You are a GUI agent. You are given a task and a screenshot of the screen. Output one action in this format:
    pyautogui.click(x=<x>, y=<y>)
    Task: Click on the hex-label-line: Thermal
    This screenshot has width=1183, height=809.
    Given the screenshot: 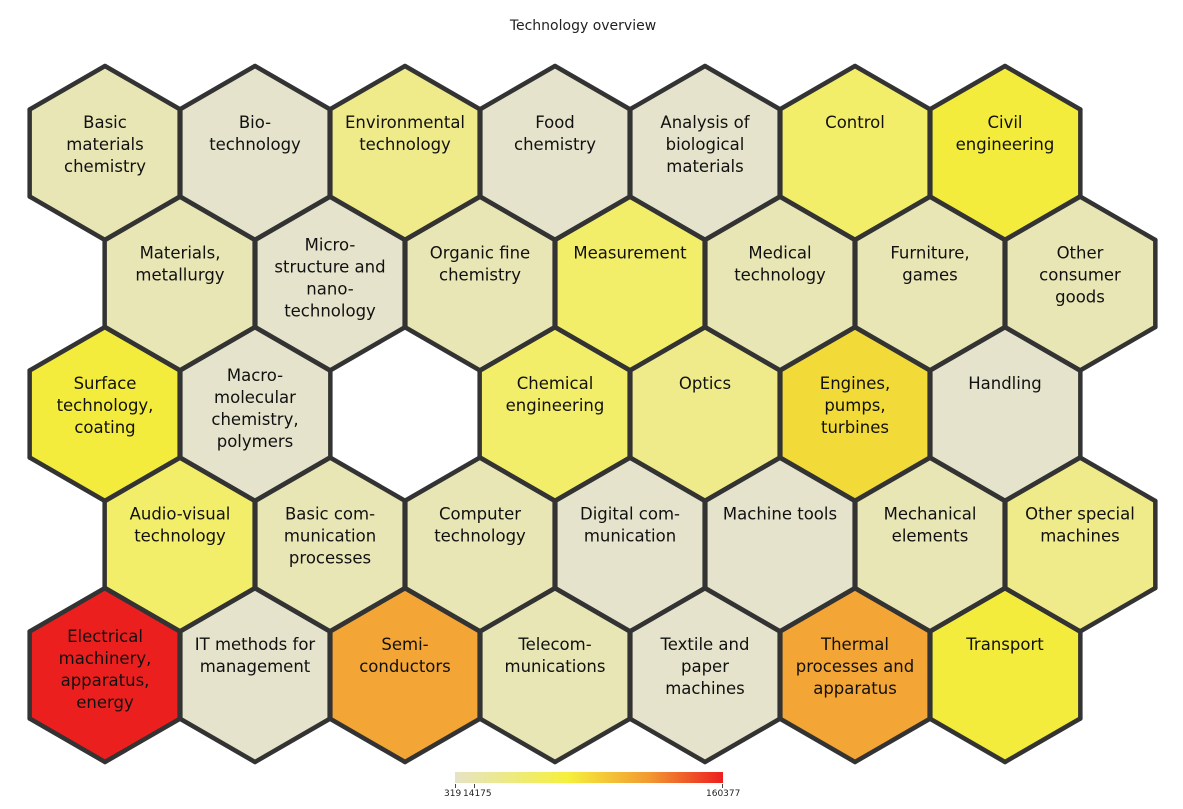 What is the action you would take?
    pyautogui.click(x=854, y=644)
    